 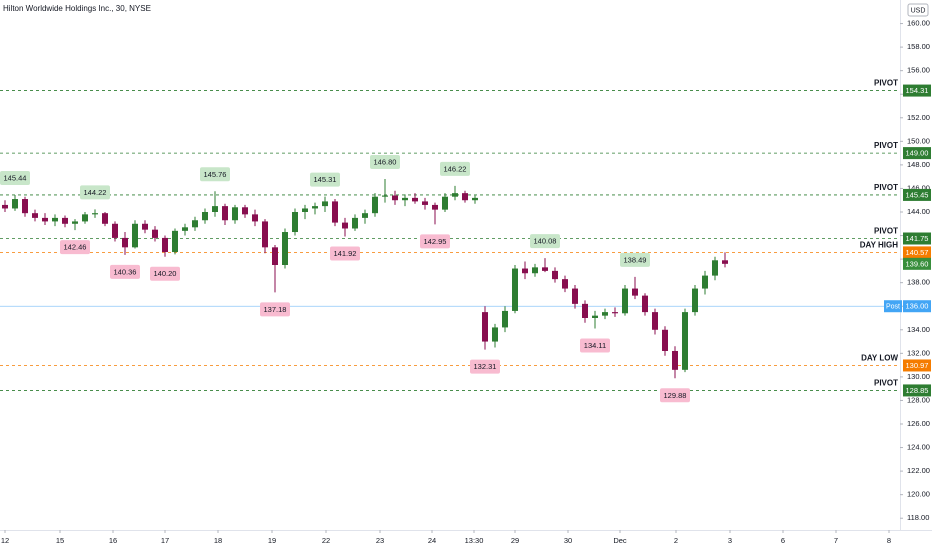 I want to click on x-tick-label: 13:30, so click(x=474, y=540).